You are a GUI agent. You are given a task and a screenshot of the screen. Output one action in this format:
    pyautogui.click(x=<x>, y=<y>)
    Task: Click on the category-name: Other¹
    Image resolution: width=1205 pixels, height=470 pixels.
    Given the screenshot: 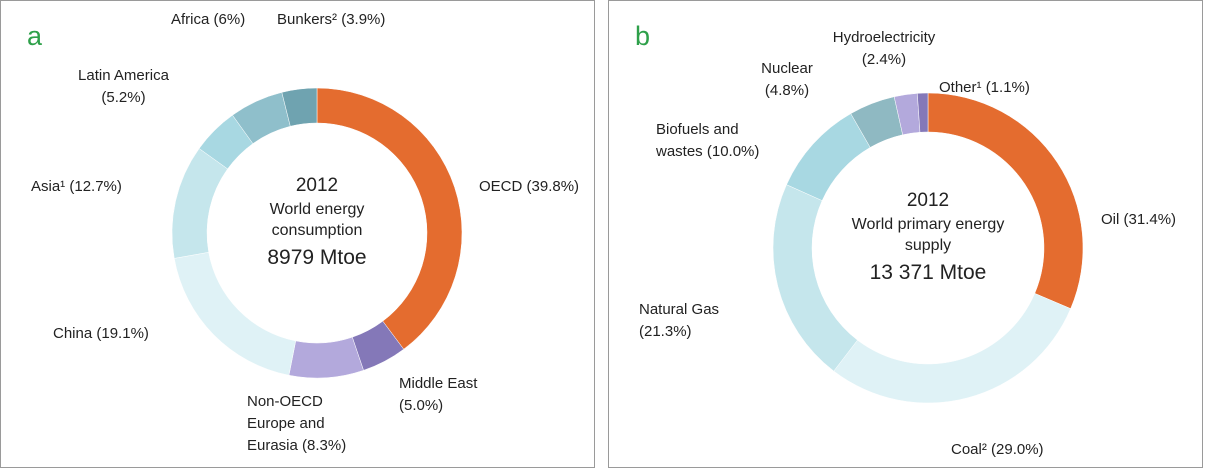 What is the action you would take?
    pyautogui.click(x=960, y=87)
    